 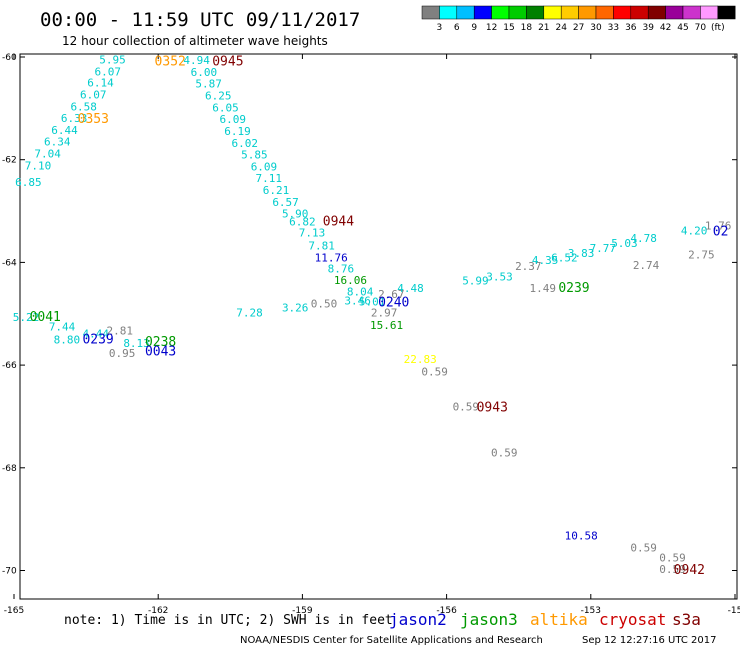 I want to click on wave-height-label: 6.82, so click(x=302, y=221).